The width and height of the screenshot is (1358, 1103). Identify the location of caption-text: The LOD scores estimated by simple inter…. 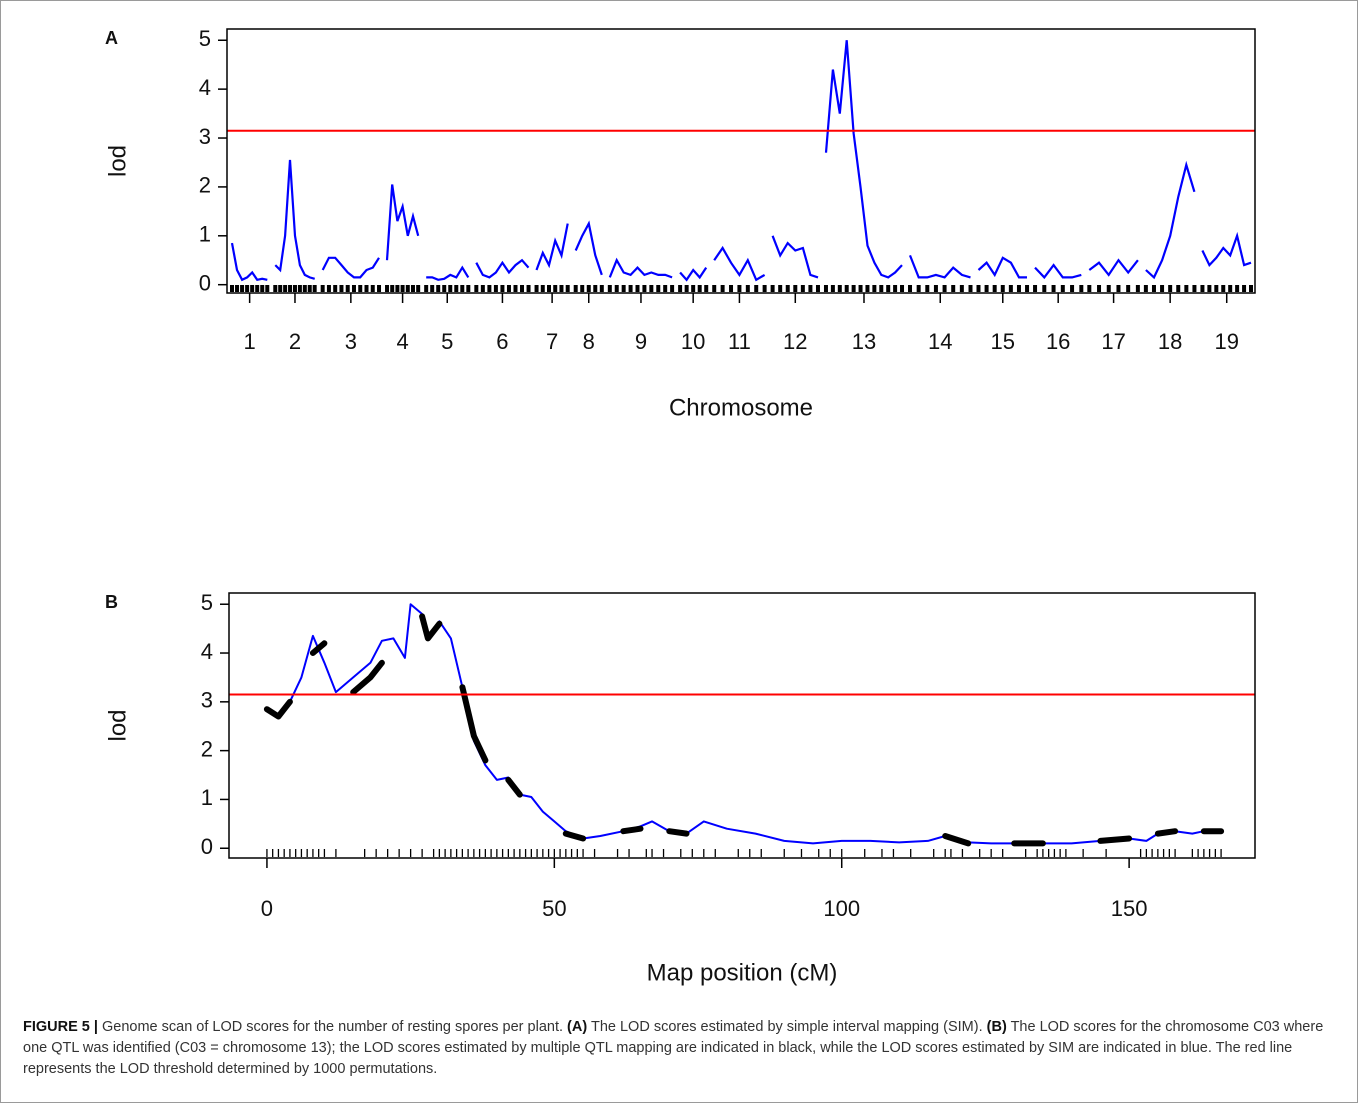
(786, 1027).